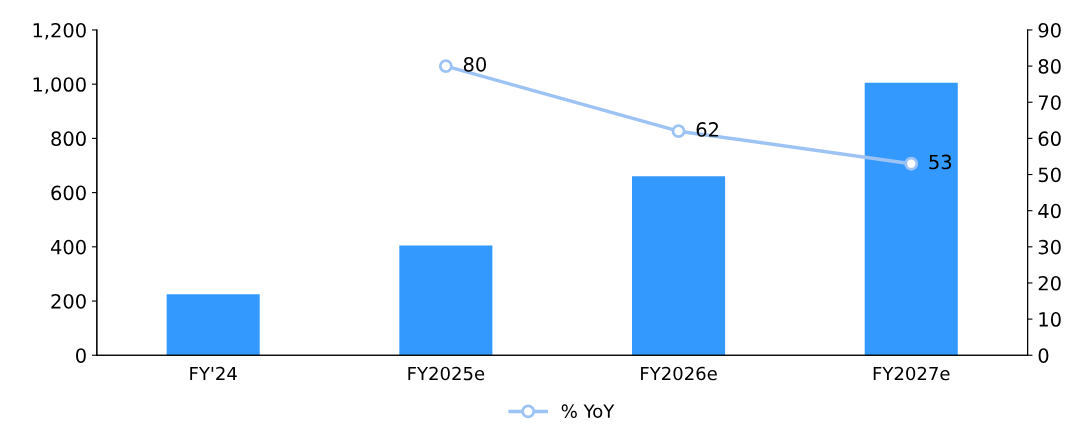 This screenshot has height=428, width=1076. Describe the element at coordinates (474, 64) in the screenshot. I see `data-label: 80` at that location.